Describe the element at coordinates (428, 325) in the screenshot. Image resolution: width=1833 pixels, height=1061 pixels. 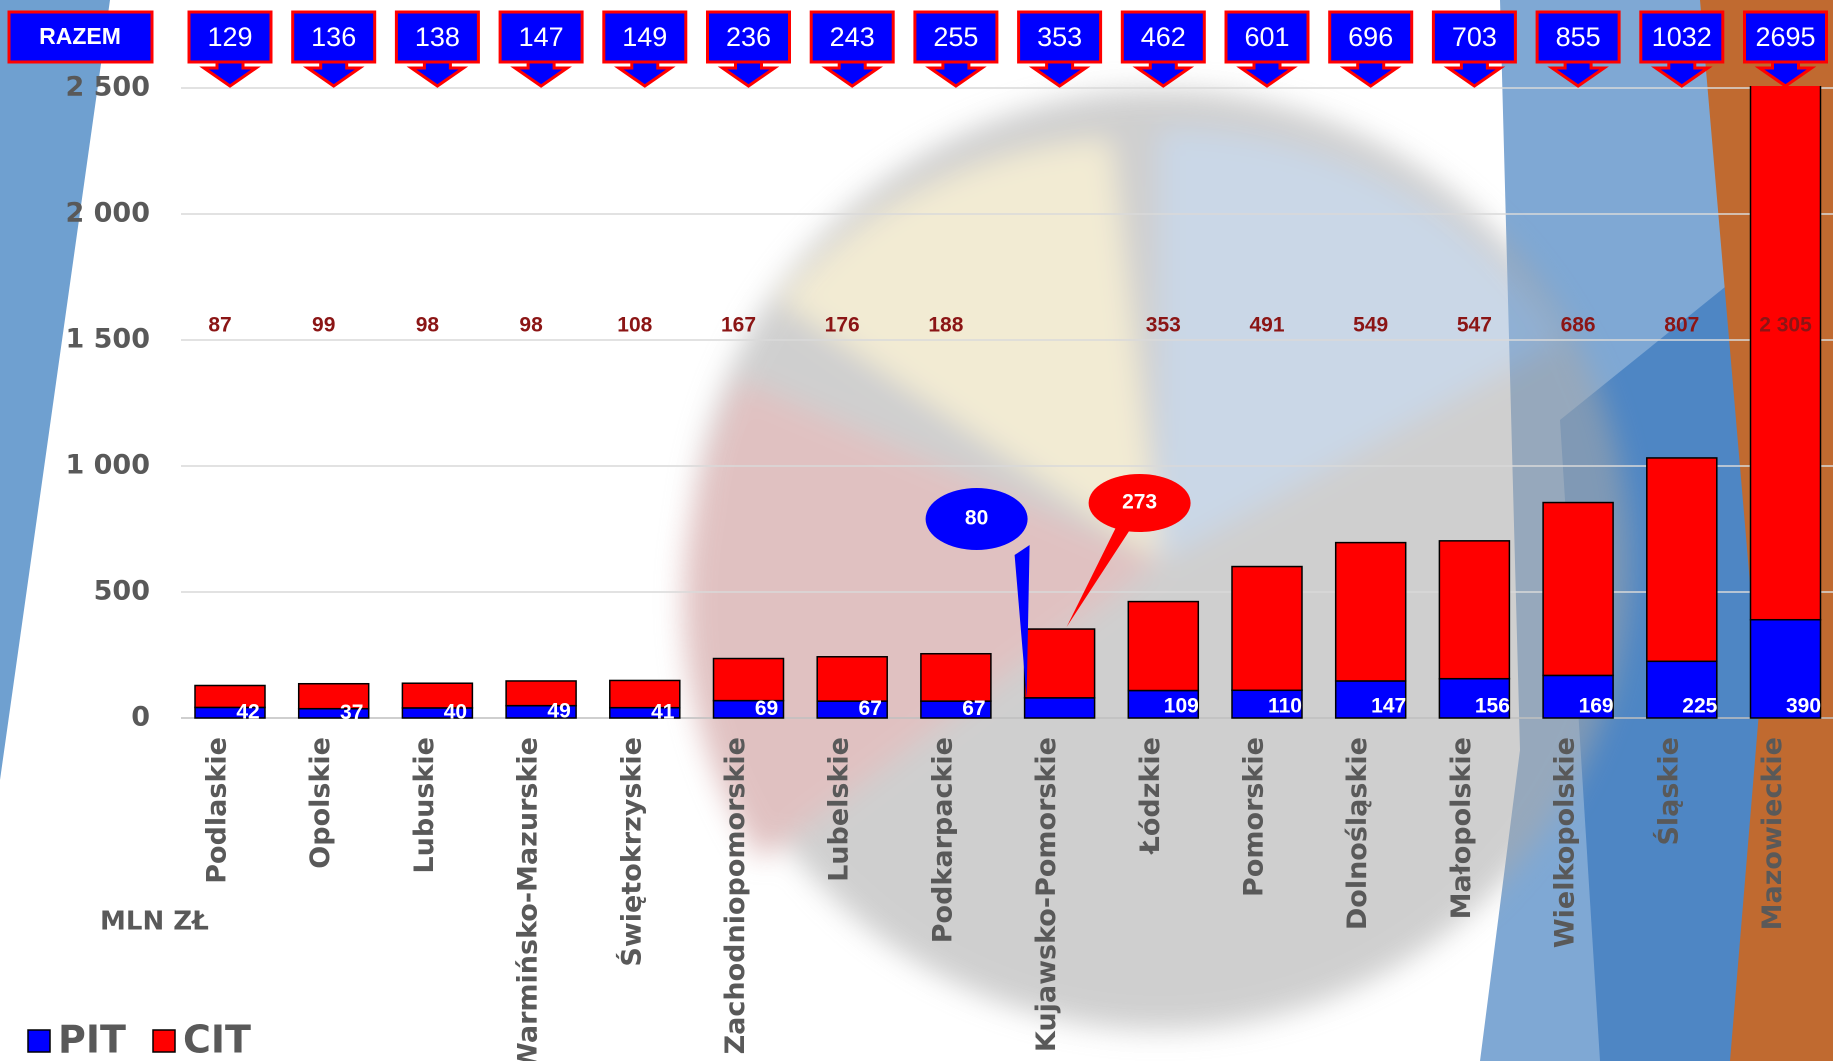
I see `data-label: 98` at that location.